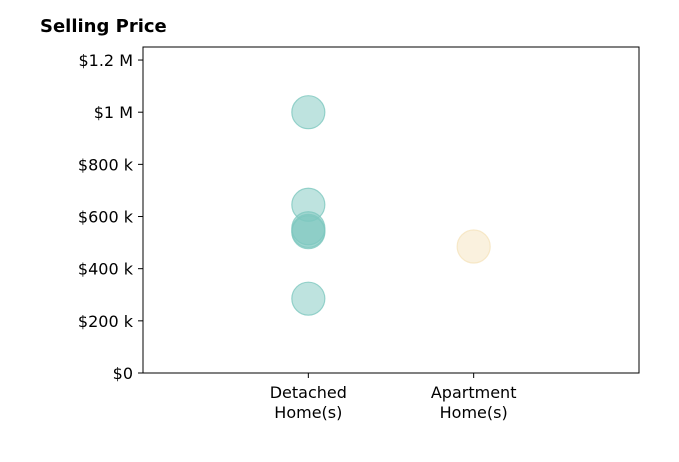 This screenshot has height=462, width=679. I want to click on chart-title: Selling Price, so click(103, 26).